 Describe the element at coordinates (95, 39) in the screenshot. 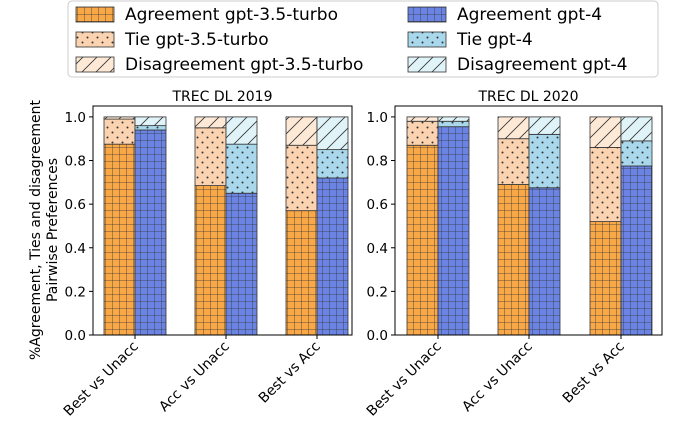

I see `legend-swatch-tie-gpt-3-5-turbo` at that location.